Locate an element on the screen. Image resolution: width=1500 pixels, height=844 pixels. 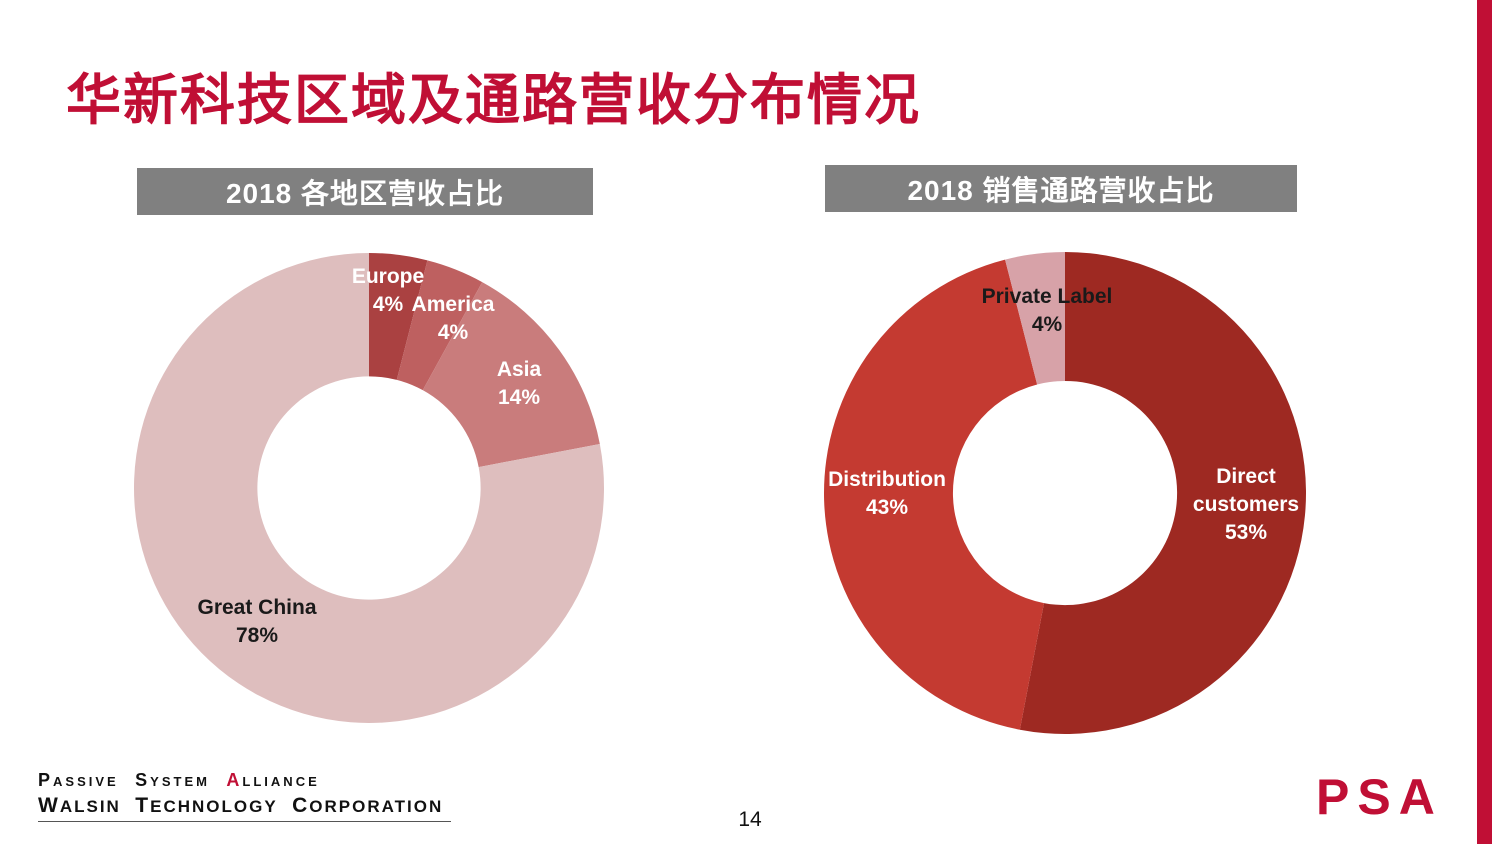
logo-line2: Walsin Technology Corporation is located at coordinates (245, 808).